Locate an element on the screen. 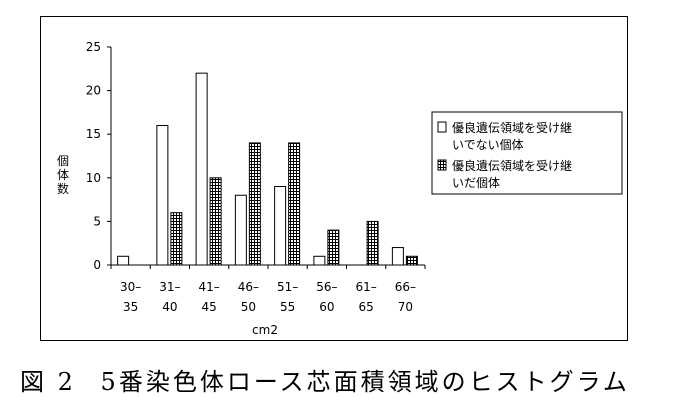 The height and width of the screenshot is (414, 673). y-axis-title-char: 数 is located at coordinates (63, 188).